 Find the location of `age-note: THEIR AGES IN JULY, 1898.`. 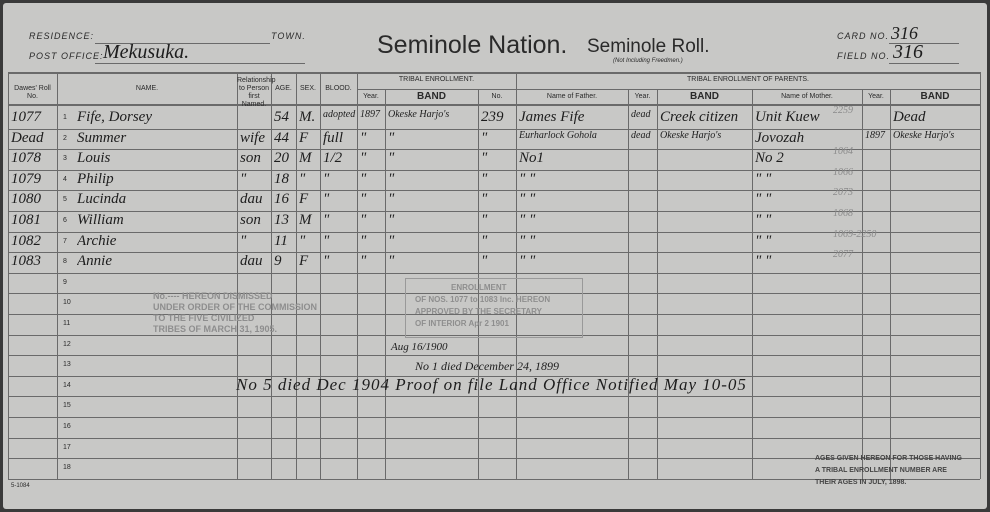

age-note: THEIR AGES IN JULY, 1898. is located at coordinates (861, 482).